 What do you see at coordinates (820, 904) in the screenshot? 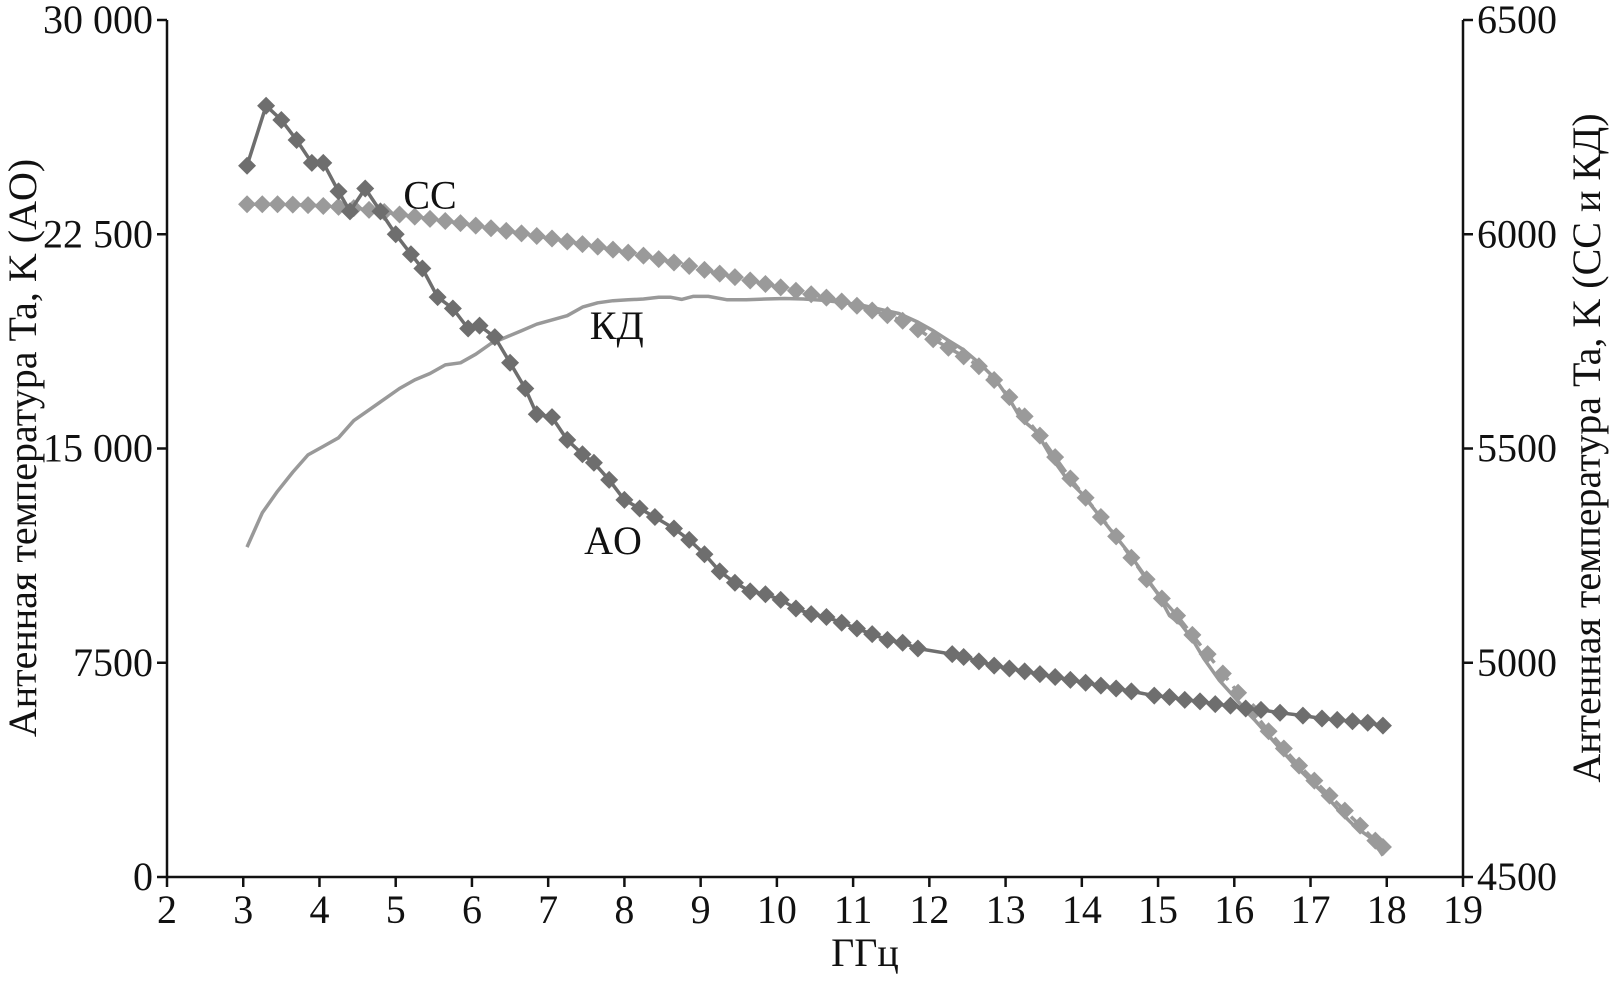
I see `x-axis-ticks: 2 3 4 5 6 7 8 9 10 11 12 13 14 15 16 17 18 19` at bounding box center [820, 904].